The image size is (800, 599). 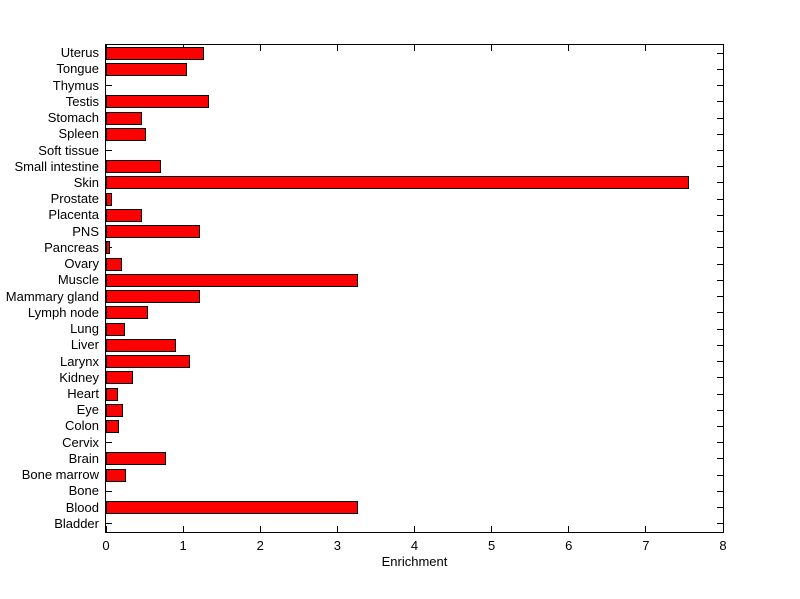 What do you see at coordinates (87, 410) in the screenshot?
I see `y-tick-label: Eye` at bounding box center [87, 410].